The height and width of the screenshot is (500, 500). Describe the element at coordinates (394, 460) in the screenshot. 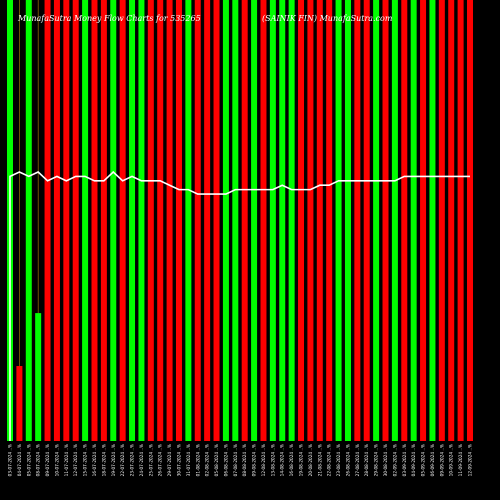

I see `x-tick-label: 02-09-2024 ..%` at that location.